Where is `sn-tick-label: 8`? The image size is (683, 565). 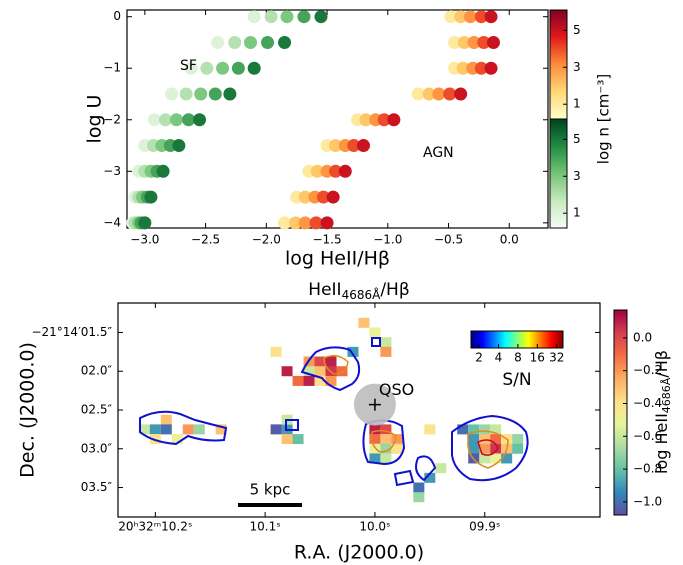
sn-tick-label: 8 is located at coordinates (518, 358).